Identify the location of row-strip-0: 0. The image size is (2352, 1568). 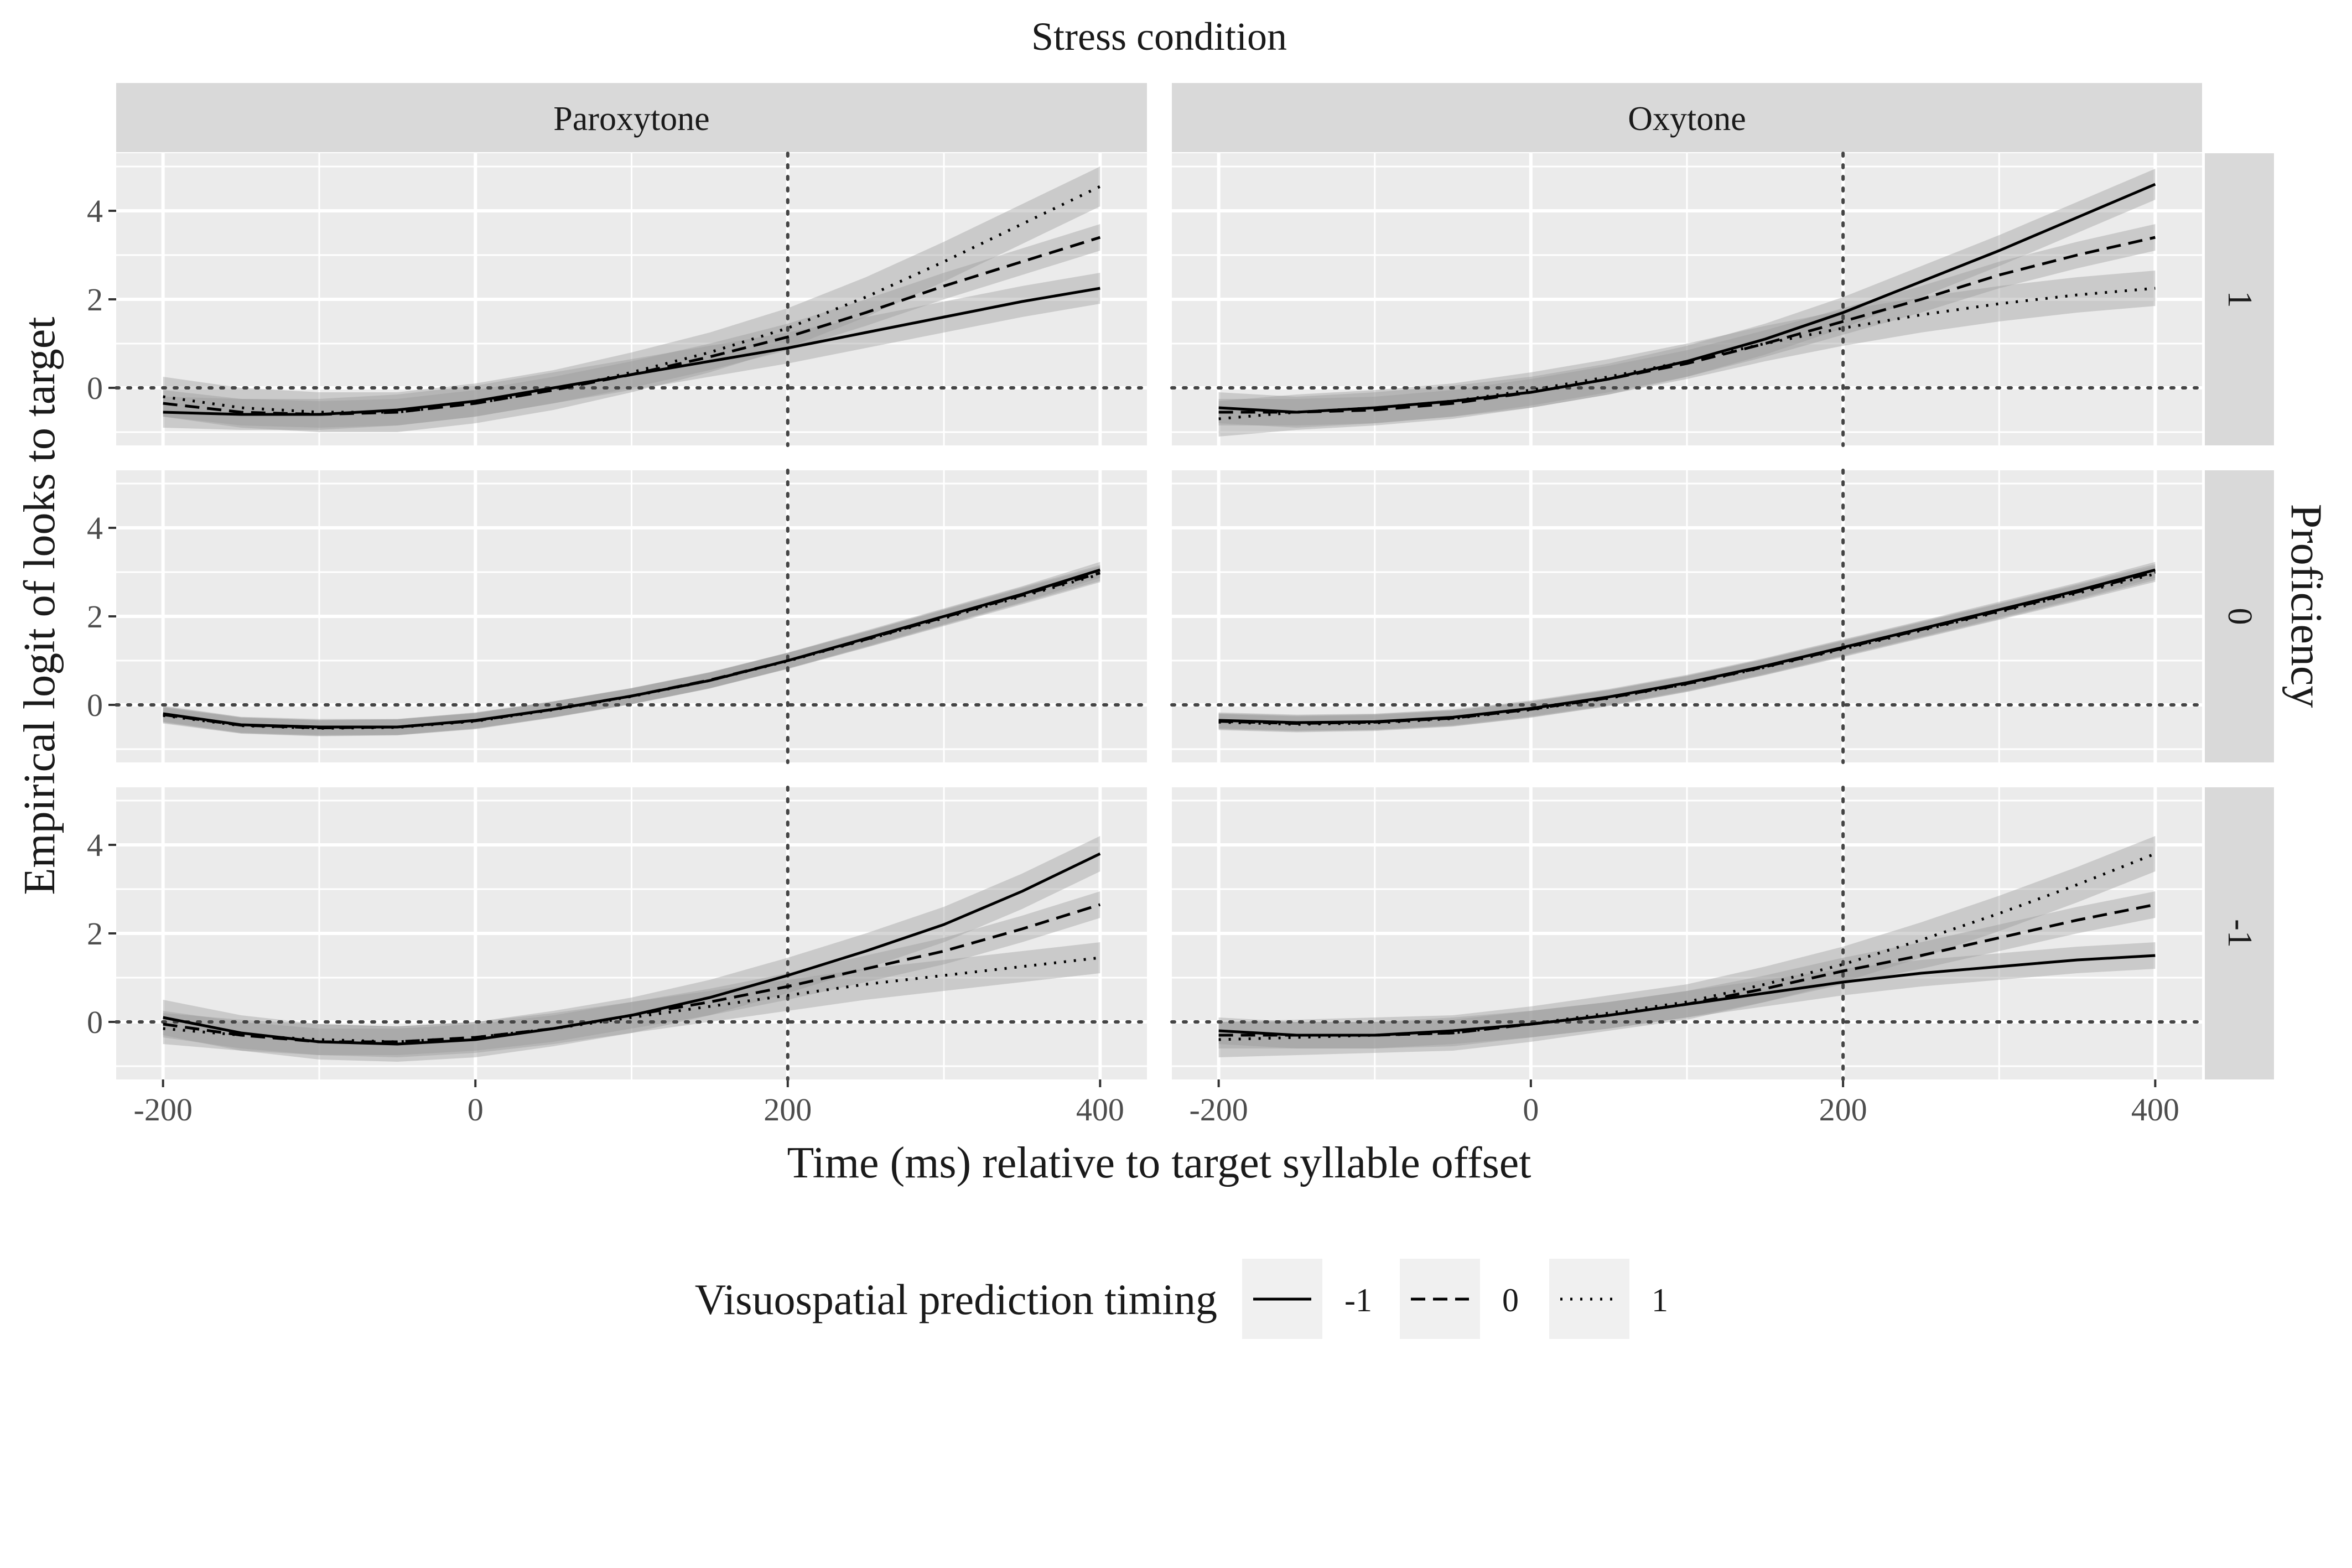
(2239, 616).